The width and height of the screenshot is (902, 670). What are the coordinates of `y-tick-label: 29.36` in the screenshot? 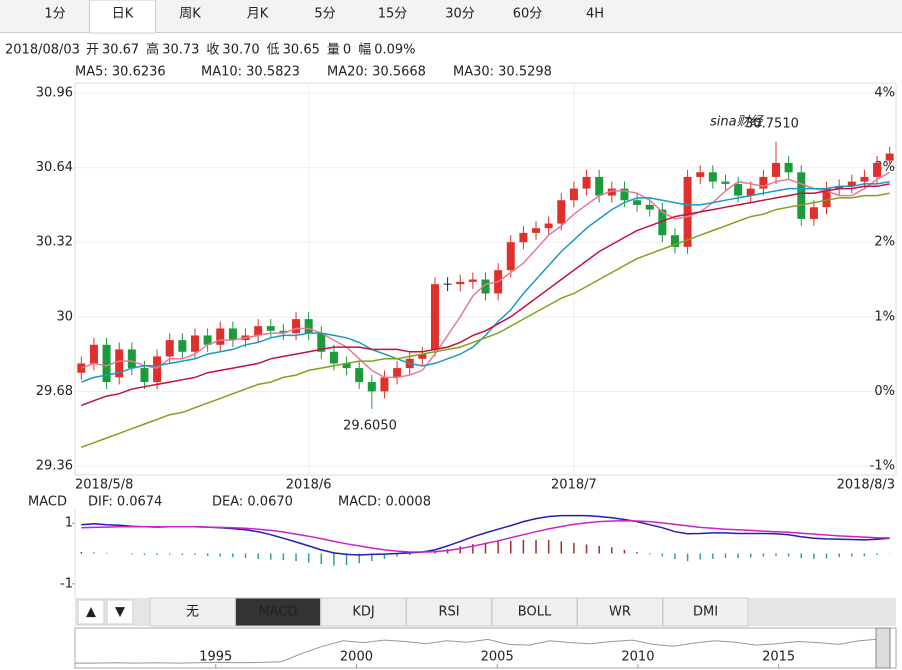 It's located at (54, 466).